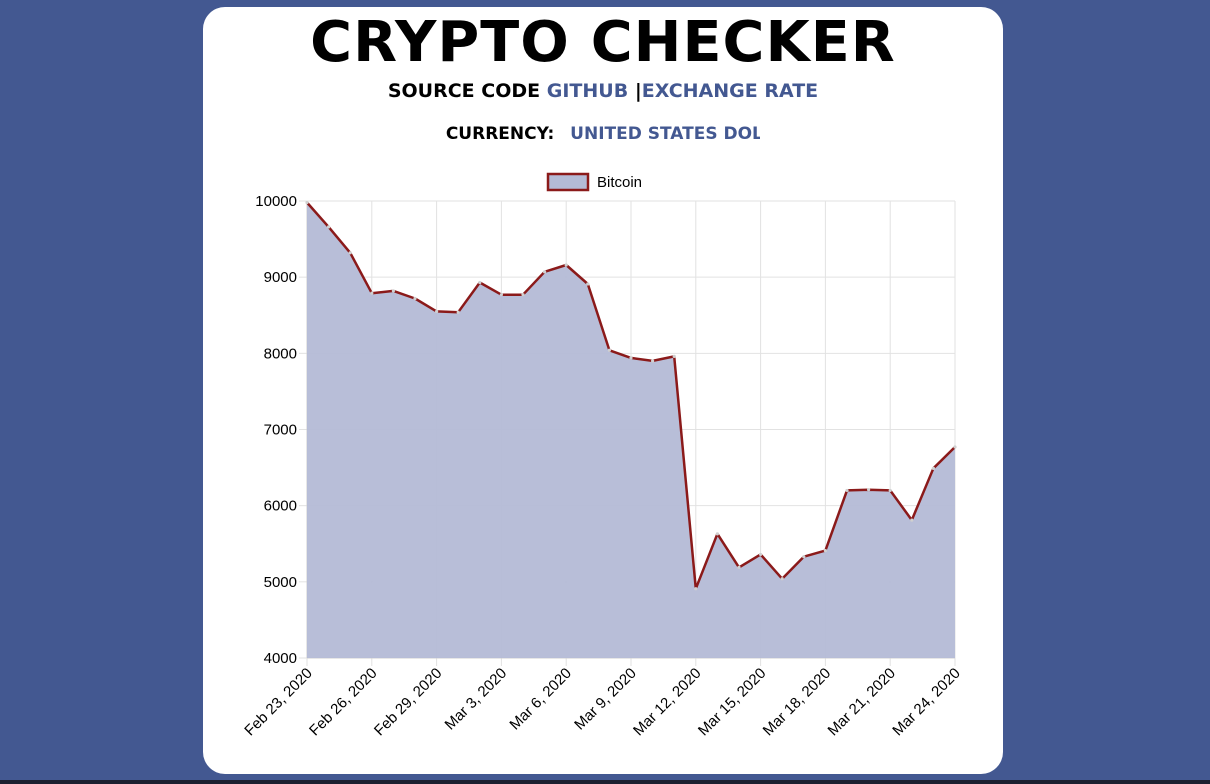  Describe the element at coordinates (280, 582) in the screenshot. I see `y-tick-label: 5000` at that location.